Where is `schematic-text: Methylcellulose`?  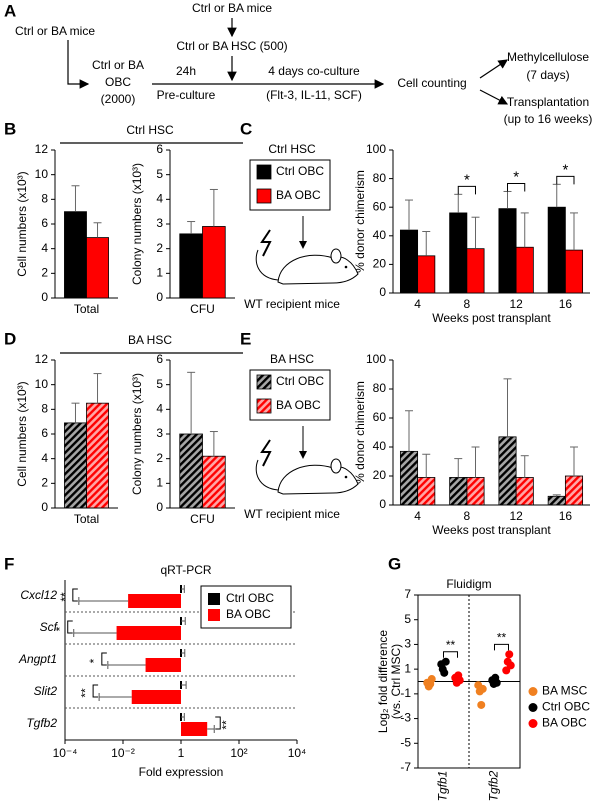
schematic-text: Methylcellulose is located at coordinates (548, 57).